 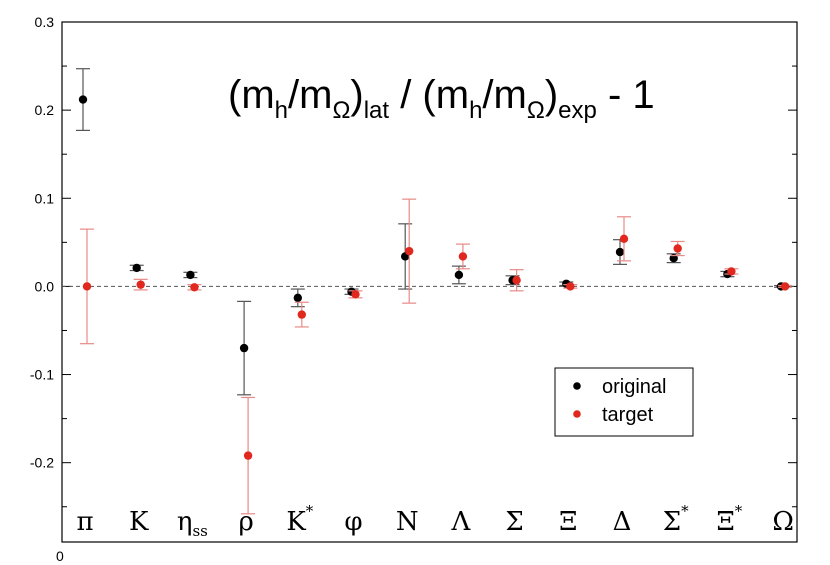 What do you see at coordinates (45, 110) in the screenshot?
I see `y-tick-label: 0.2` at bounding box center [45, 110].